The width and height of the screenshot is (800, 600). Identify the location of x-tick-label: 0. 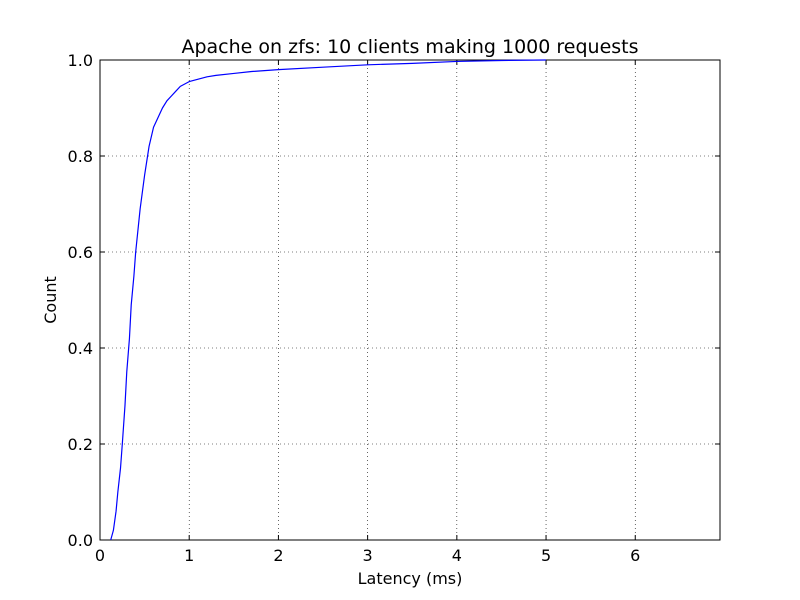
(100, 555).